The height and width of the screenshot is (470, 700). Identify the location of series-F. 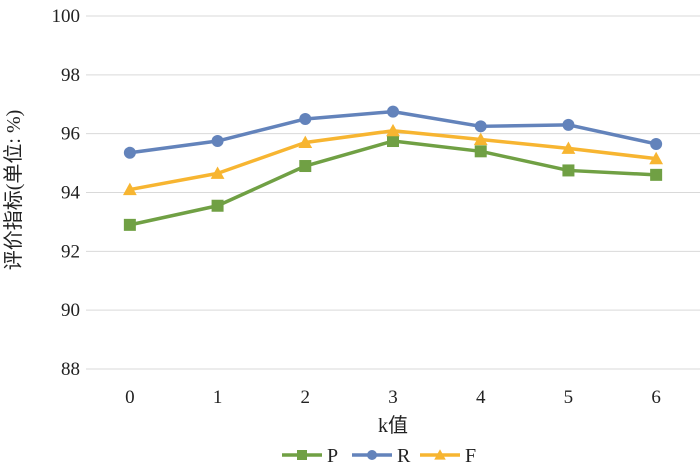
(393, 159).